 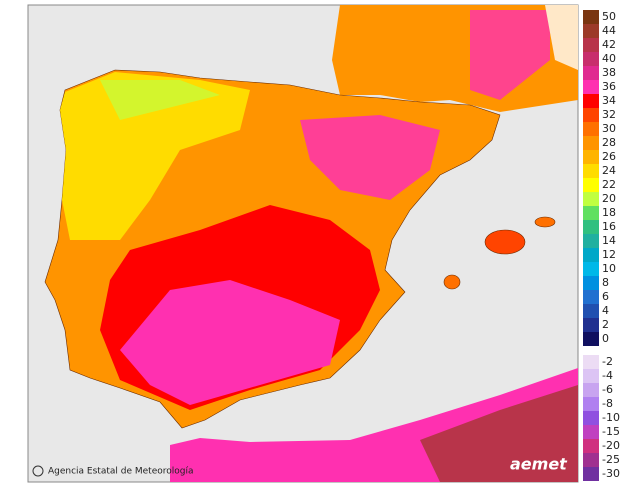 I want to click on legend-label: -15, so click(x=611, y=431).